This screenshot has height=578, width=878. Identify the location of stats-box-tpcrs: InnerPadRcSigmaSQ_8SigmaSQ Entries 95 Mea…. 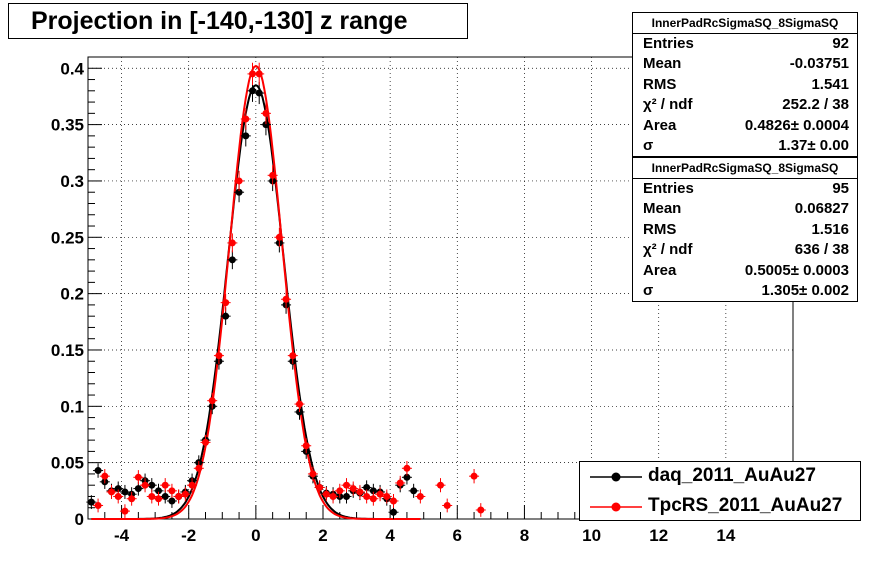
(745, 230).